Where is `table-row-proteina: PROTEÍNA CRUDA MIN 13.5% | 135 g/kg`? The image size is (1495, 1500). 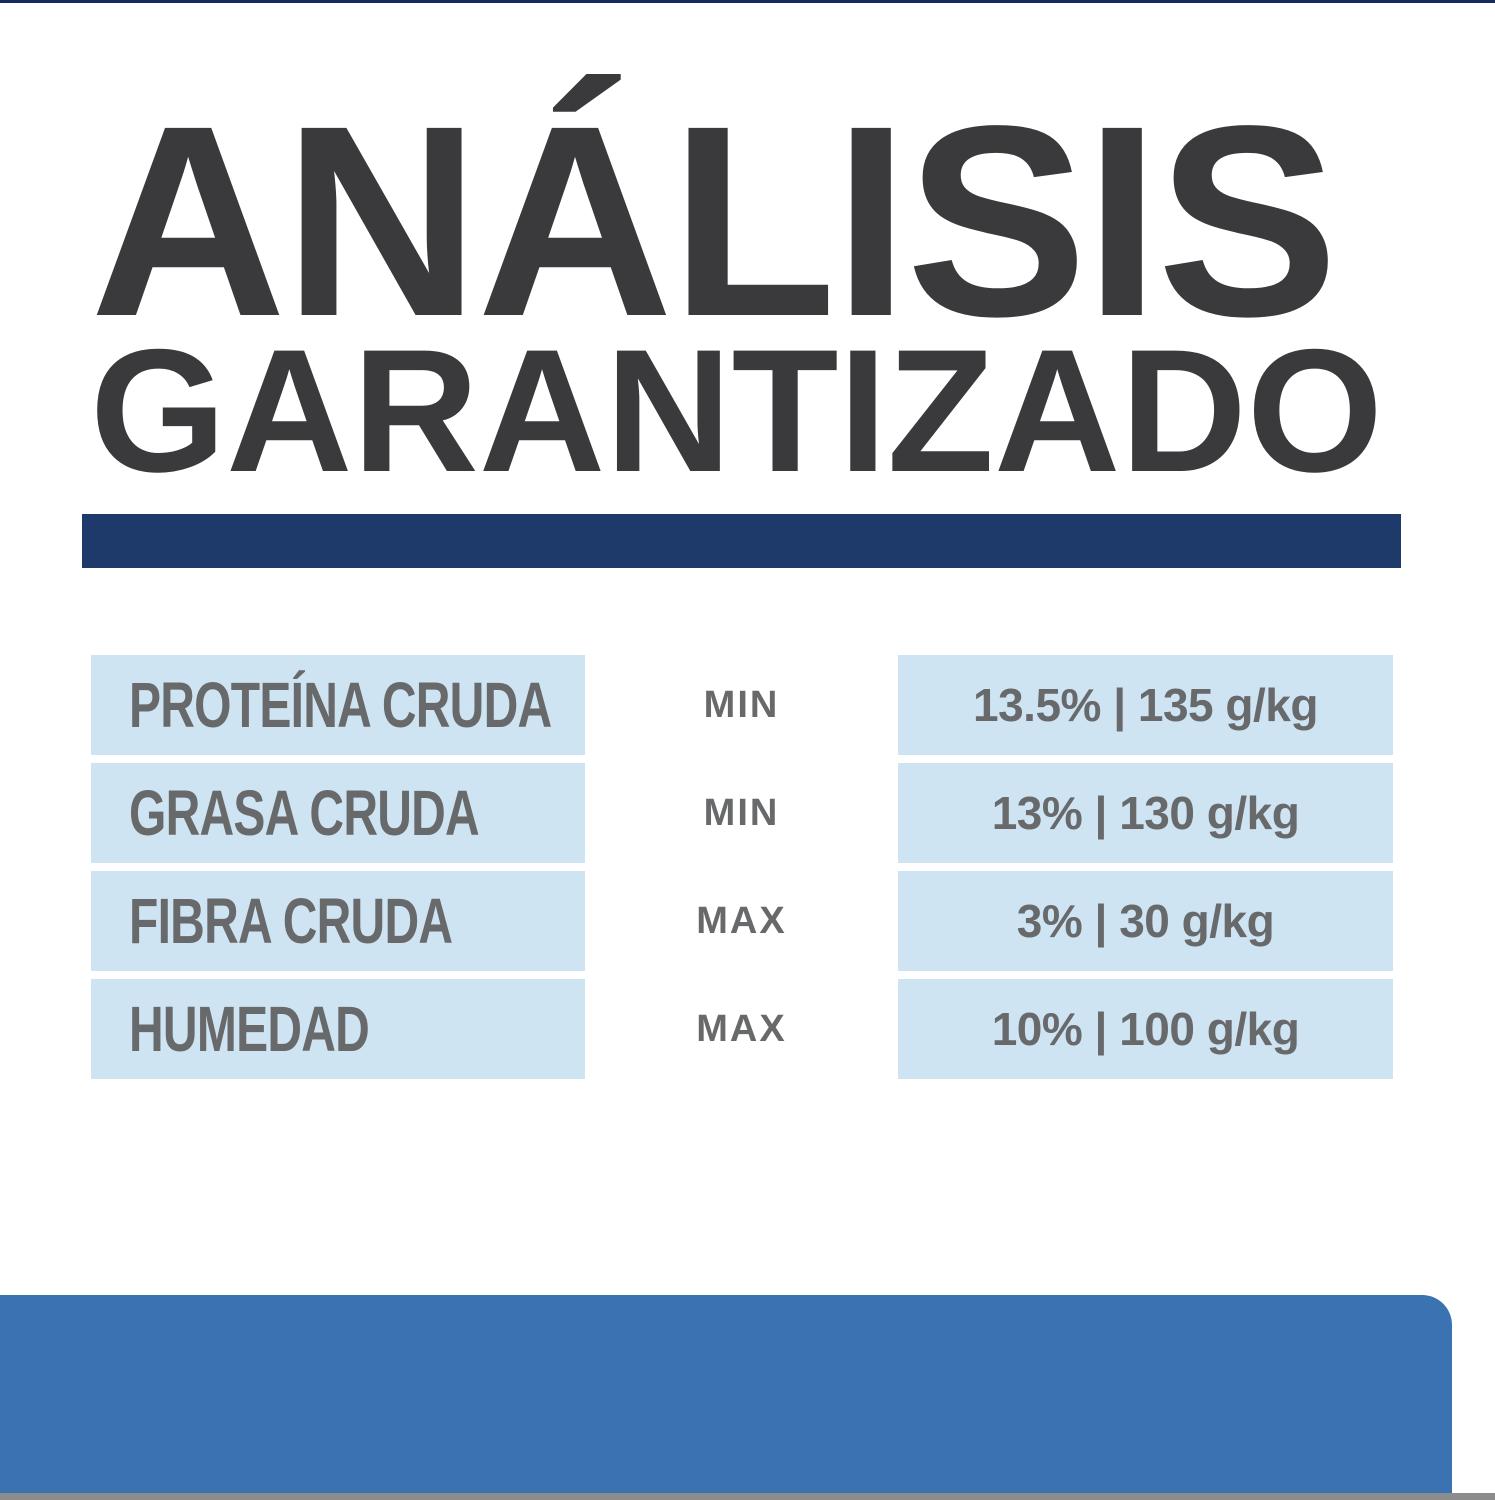
table-row-proteina: PROTEÍNA CRUDA MIN 13.5% | 135 g/kg is located at coordinates (742, 705).